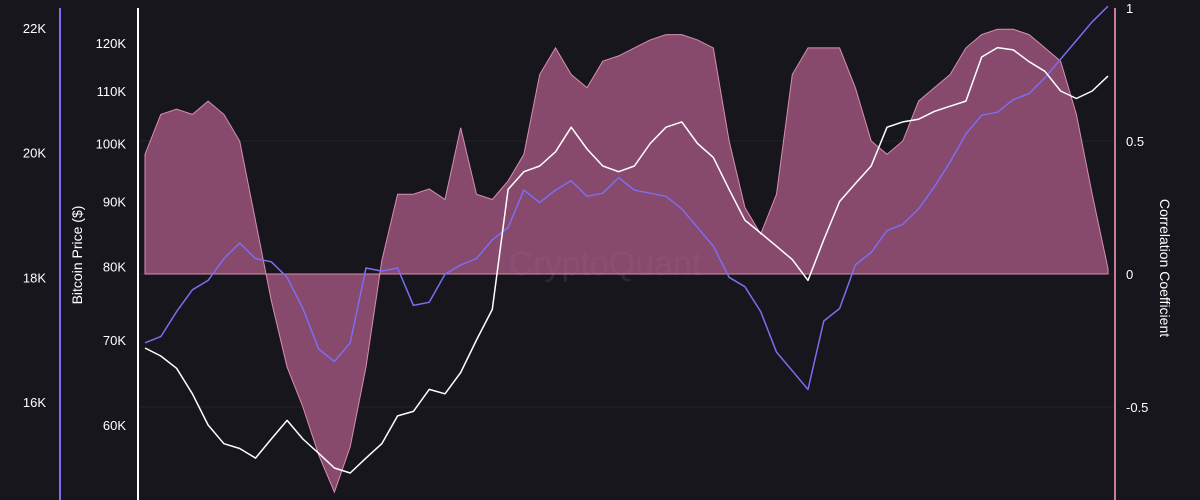 This screenshot has width=1200, height=500. Describe the element at coordinates (111, 43) in the screenshot. I see `inner-left-tick-label: 120K` at that location.